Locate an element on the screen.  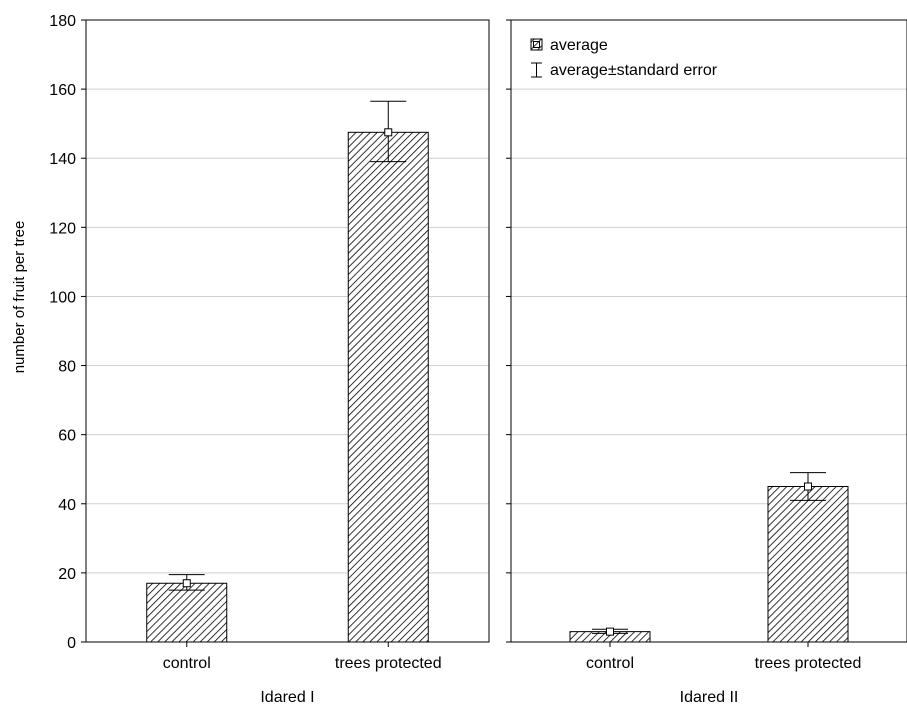
y-tick-label: 0 is located at coordinates (71, 643).